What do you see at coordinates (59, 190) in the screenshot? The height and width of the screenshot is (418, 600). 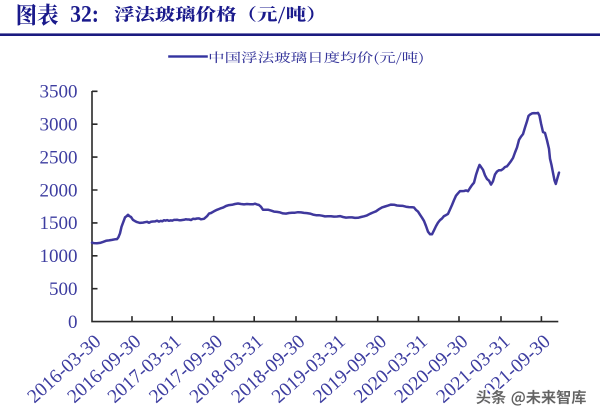 I see `svg-text: 2000` at bounding box center [59, 190].